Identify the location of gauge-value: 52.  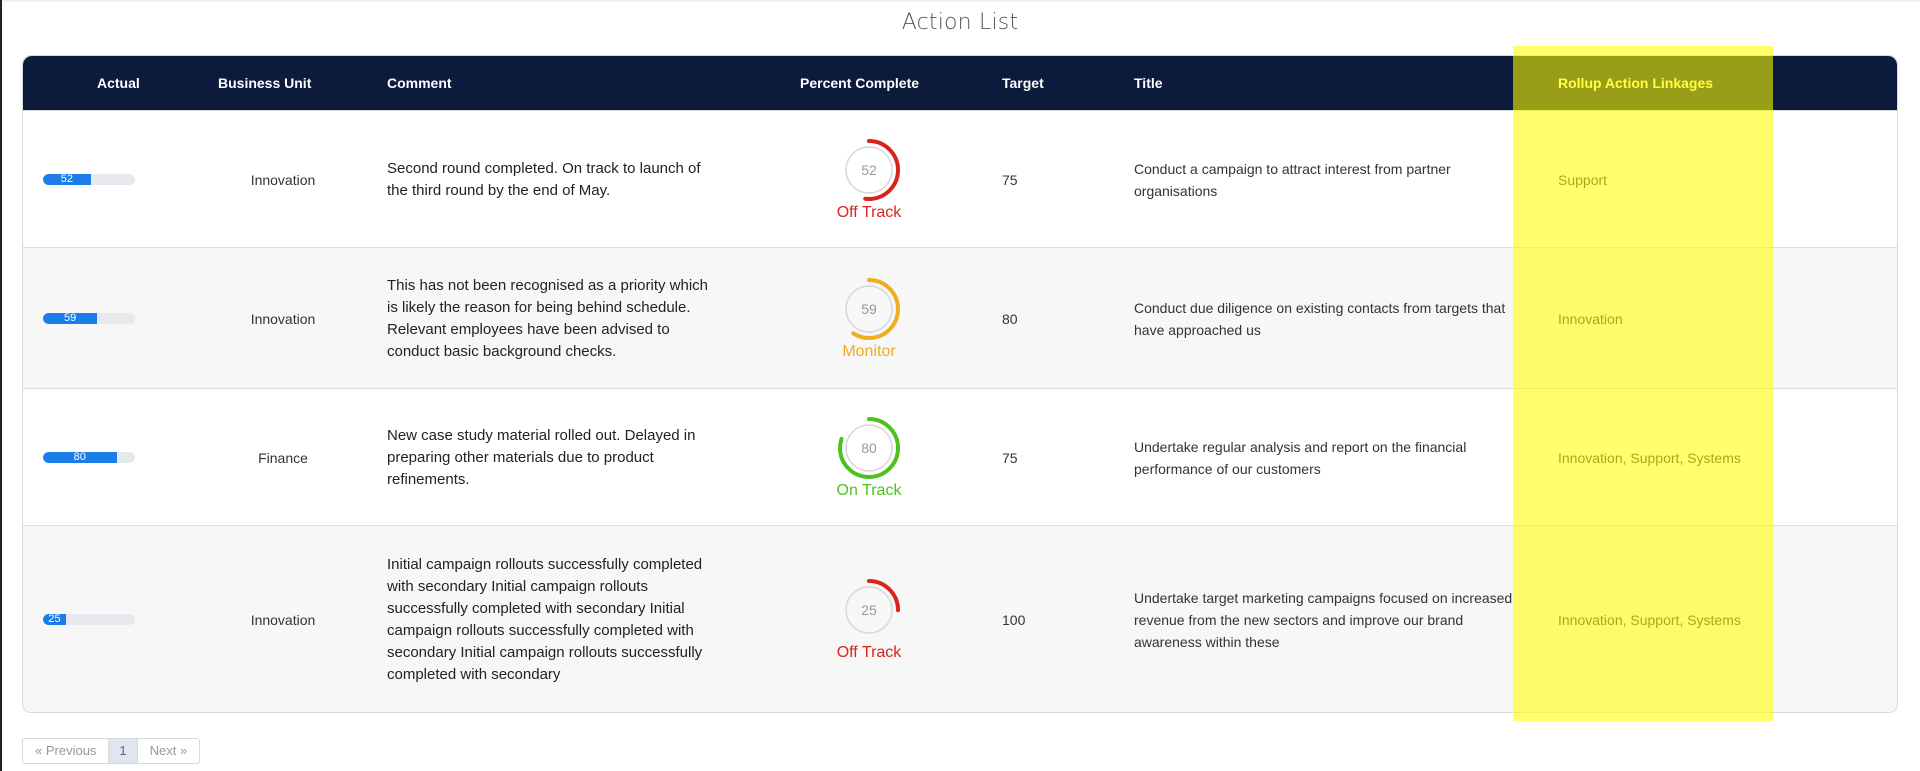
(869, 170).